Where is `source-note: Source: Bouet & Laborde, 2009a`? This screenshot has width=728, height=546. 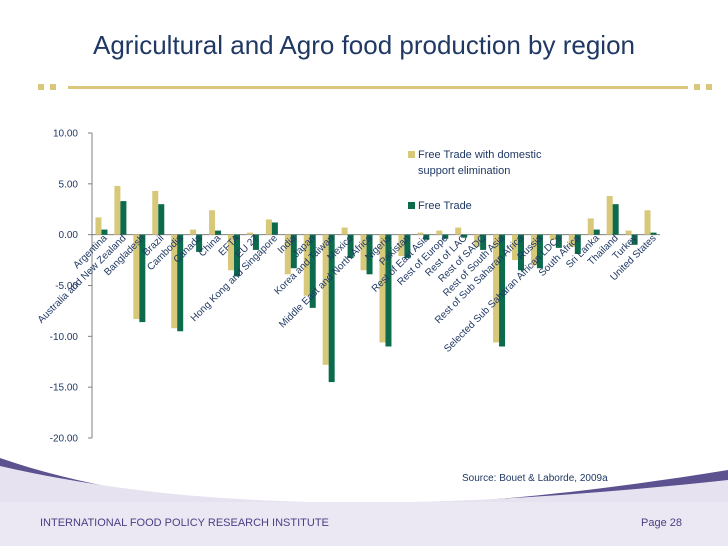
source-note: Source: Bouet & Laborde, 2009a is located at coordinates (535, 478).